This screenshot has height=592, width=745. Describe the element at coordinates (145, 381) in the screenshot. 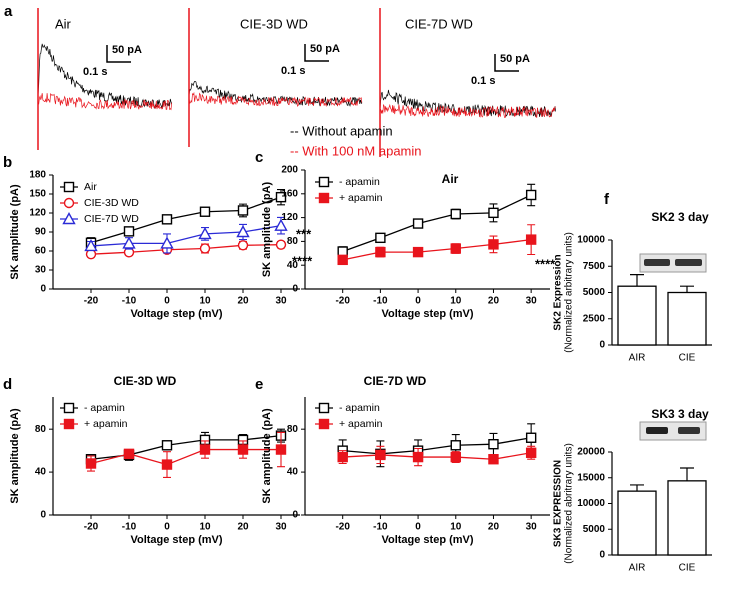

I see `chart-title: CIE-3D WD` at that location.